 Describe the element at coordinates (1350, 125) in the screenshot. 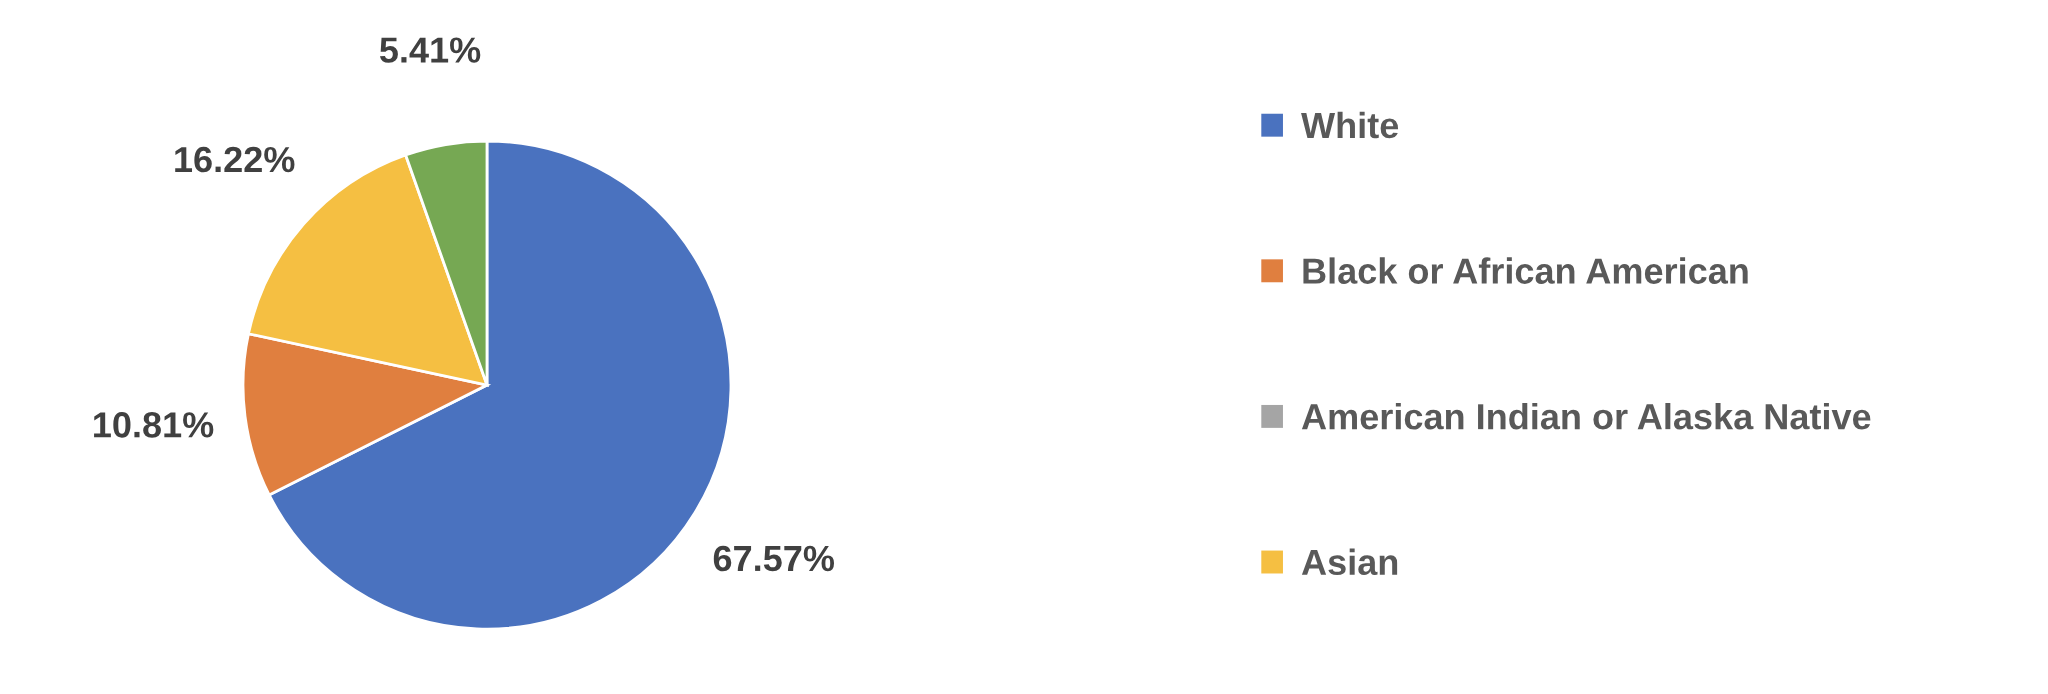

I see `legend-label: White` at that location.